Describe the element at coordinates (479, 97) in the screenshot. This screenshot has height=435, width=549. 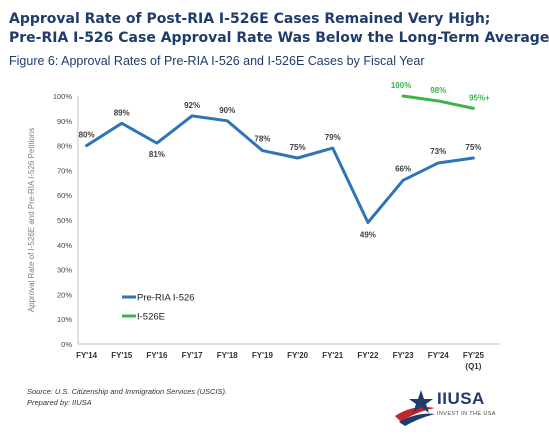
I see `data-label: 95%+` at that location.